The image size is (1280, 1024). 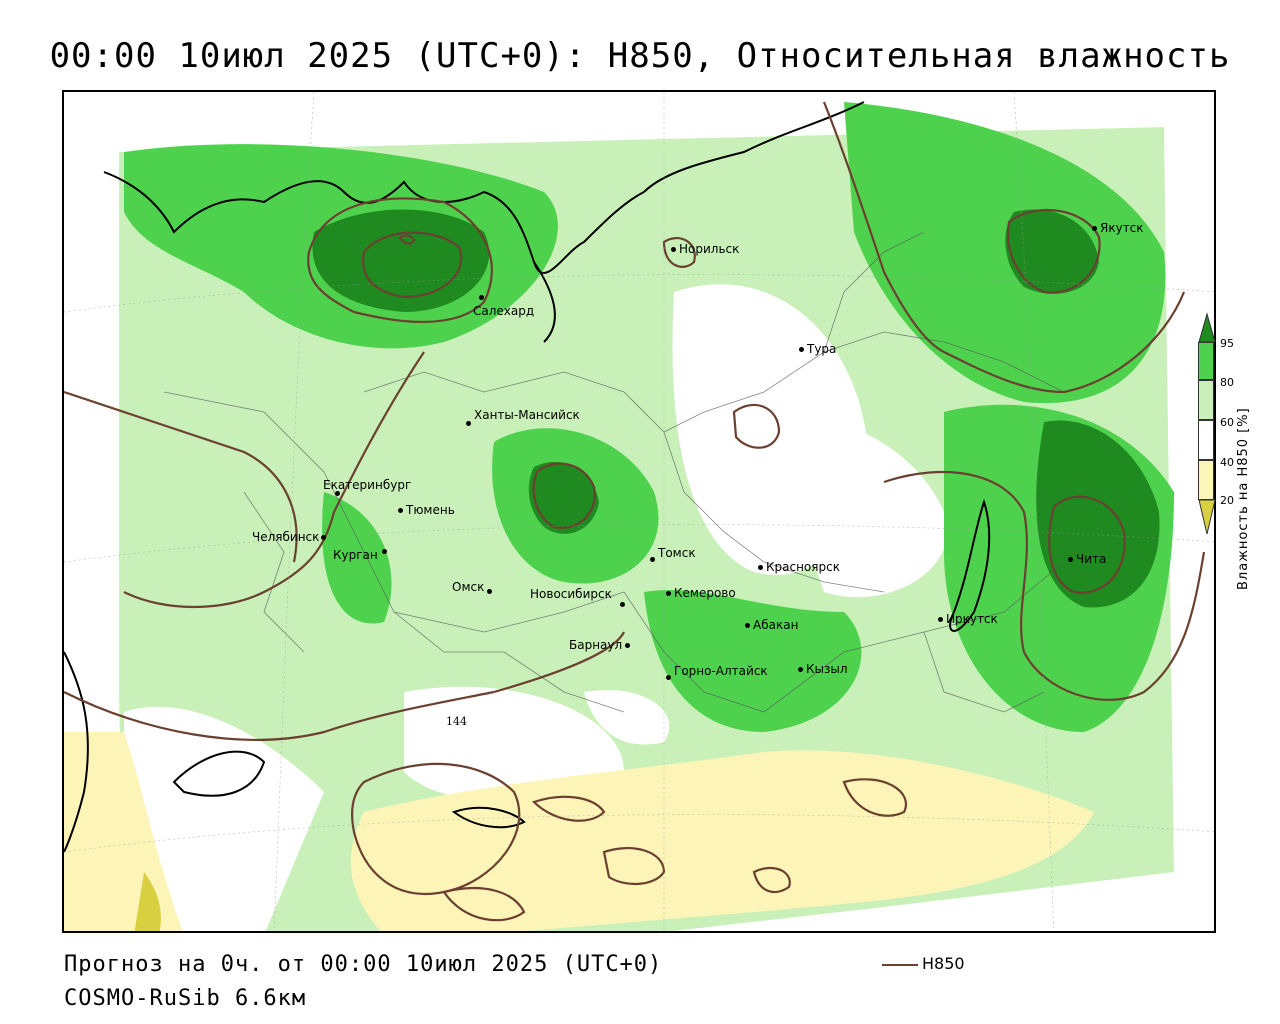 I want to click on city-chita: Чита, so click(x=1087, y=559).